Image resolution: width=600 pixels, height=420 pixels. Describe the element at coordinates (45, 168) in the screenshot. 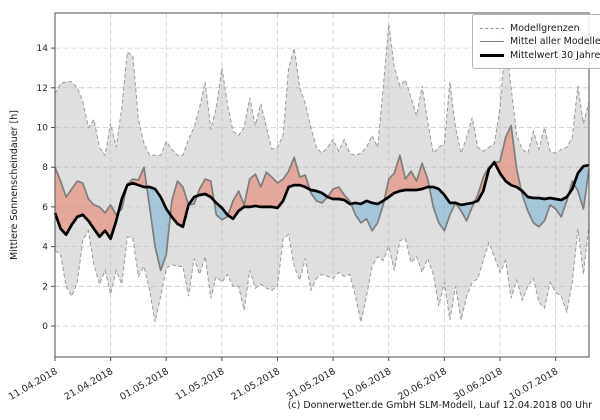

I see `y-tick-label: 8` at that location.